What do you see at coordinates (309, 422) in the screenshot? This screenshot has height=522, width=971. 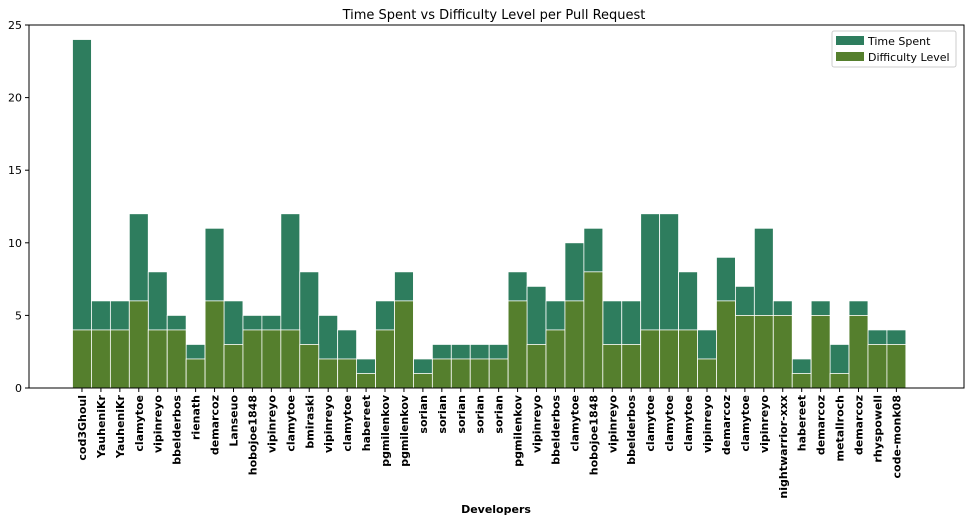 I see `x-tick-label: bmiraski` at bounding box center [309, 422].